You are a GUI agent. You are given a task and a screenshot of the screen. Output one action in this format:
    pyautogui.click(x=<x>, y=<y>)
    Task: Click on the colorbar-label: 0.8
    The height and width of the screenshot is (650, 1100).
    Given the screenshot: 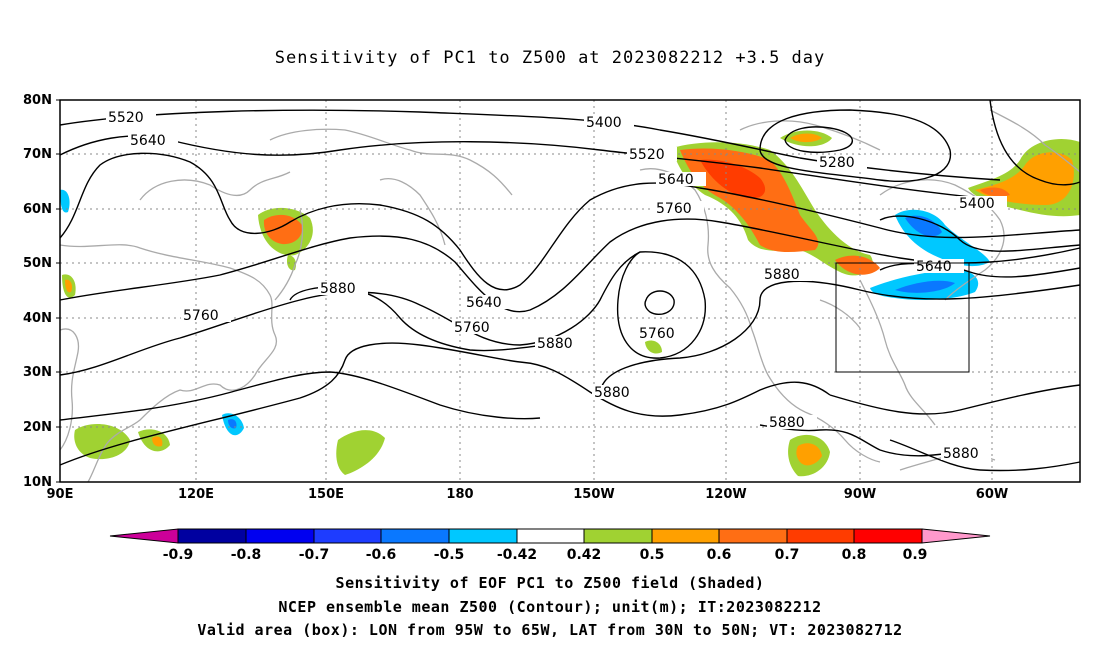 What is the action you would take?
    pyautogui.click(x=854, y=555)
    